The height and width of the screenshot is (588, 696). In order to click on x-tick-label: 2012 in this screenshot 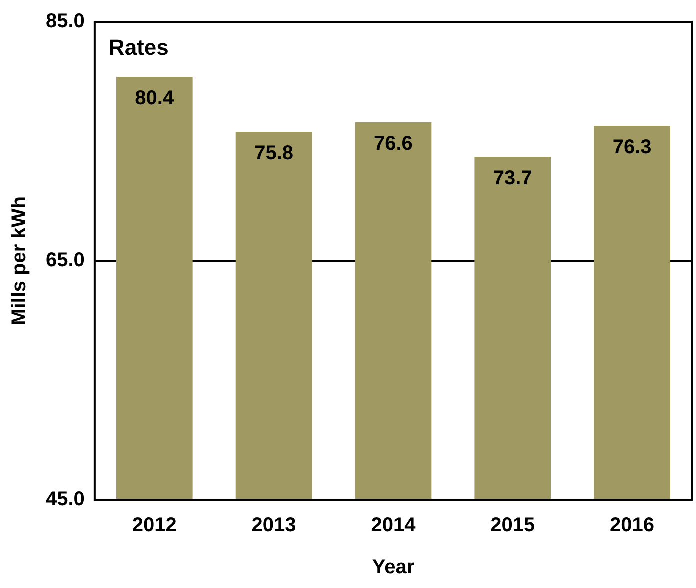, I will do `click(154, 525)`.